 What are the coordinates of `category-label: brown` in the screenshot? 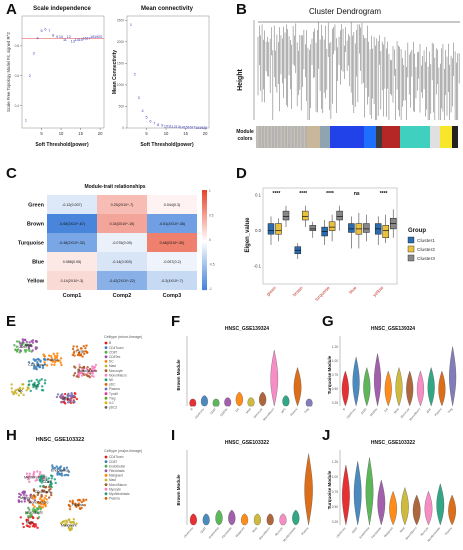 It's located at (298, 291).